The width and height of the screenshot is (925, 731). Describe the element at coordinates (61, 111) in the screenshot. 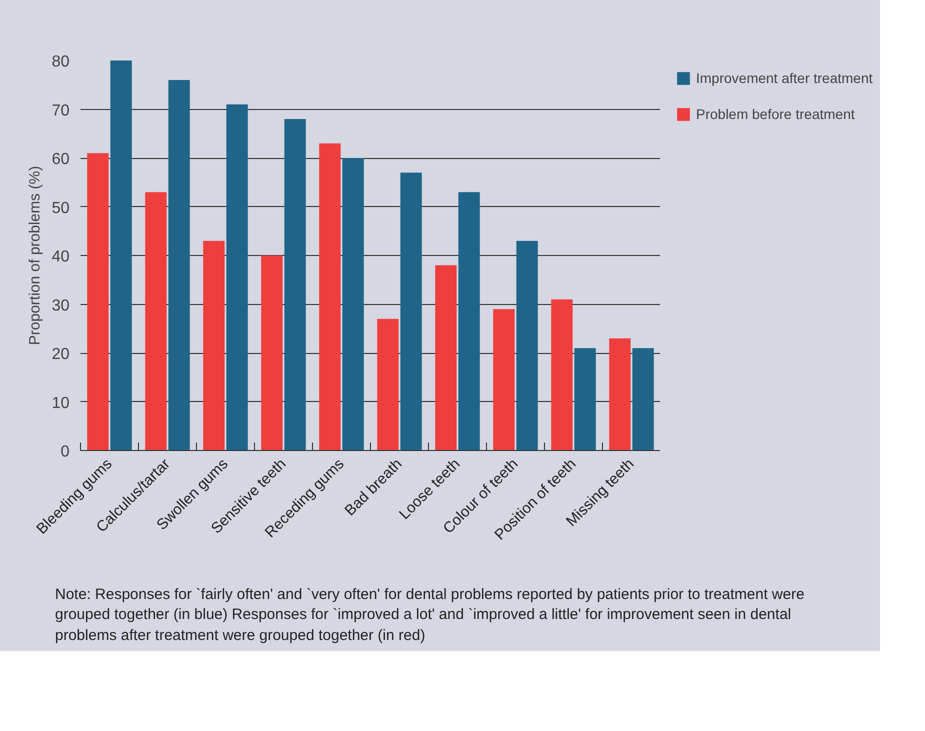

I see `y-tick-label: 70` at that location.